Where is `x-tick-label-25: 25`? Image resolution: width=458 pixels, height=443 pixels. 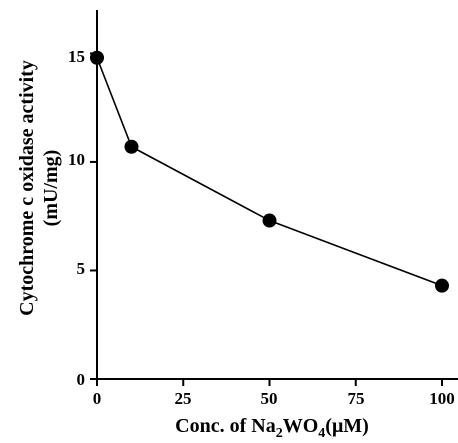 x-tick-label-25: 25 is located at coordinates (183, 398).